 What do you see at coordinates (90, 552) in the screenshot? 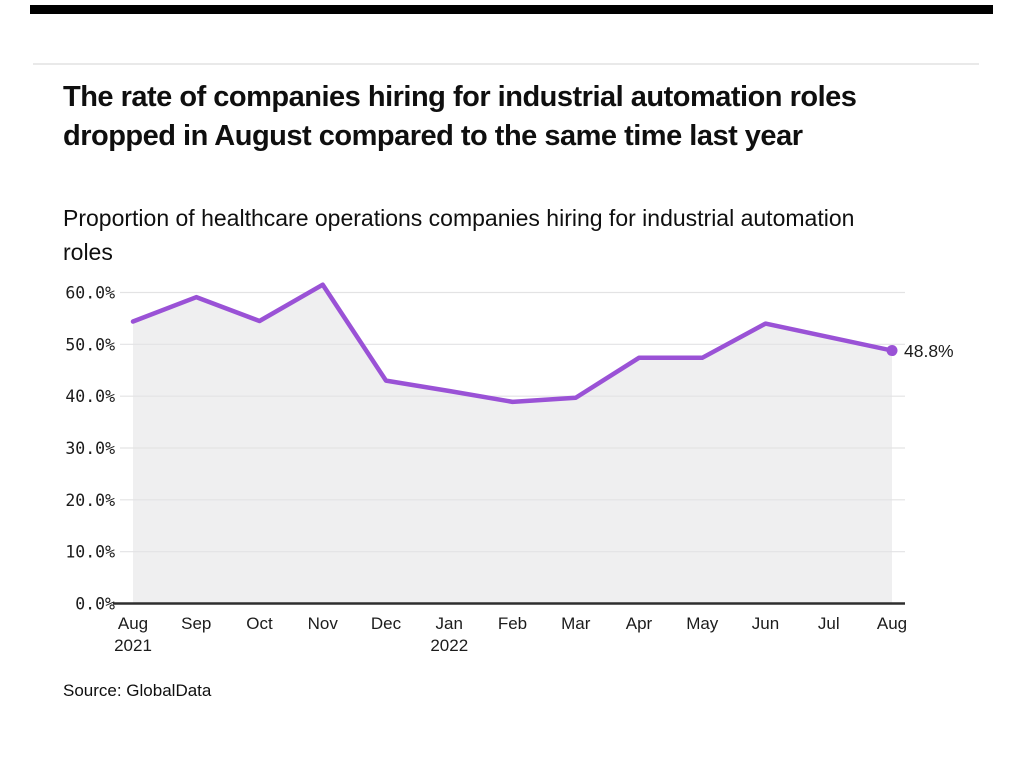
I see `y-tick-label: 10.0%` at bounding box center [90, 552].